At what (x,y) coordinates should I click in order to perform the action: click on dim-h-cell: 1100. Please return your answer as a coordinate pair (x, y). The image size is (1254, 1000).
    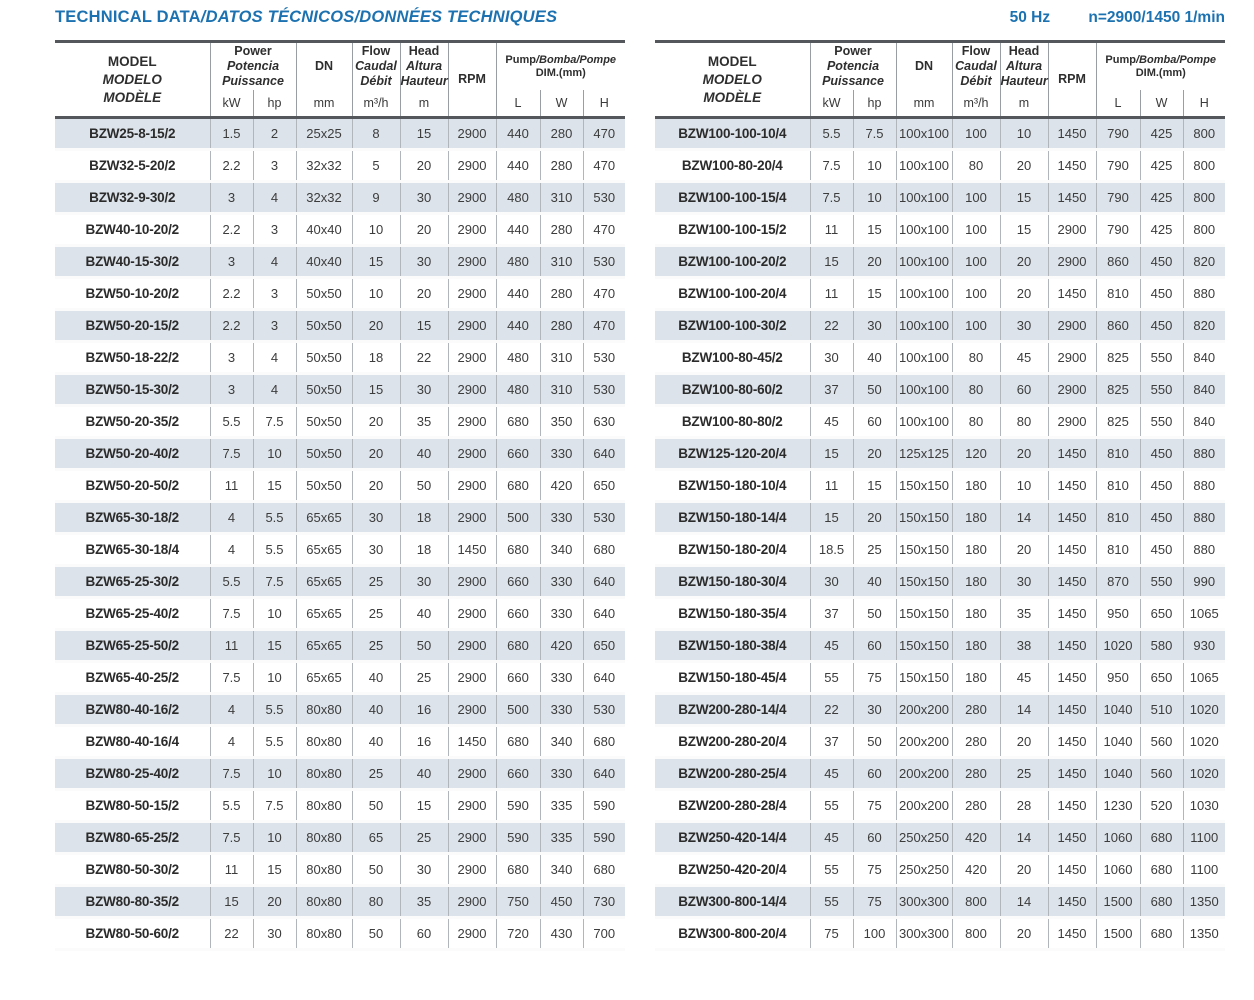
    Looking at the image, I should click on (1203, 869).